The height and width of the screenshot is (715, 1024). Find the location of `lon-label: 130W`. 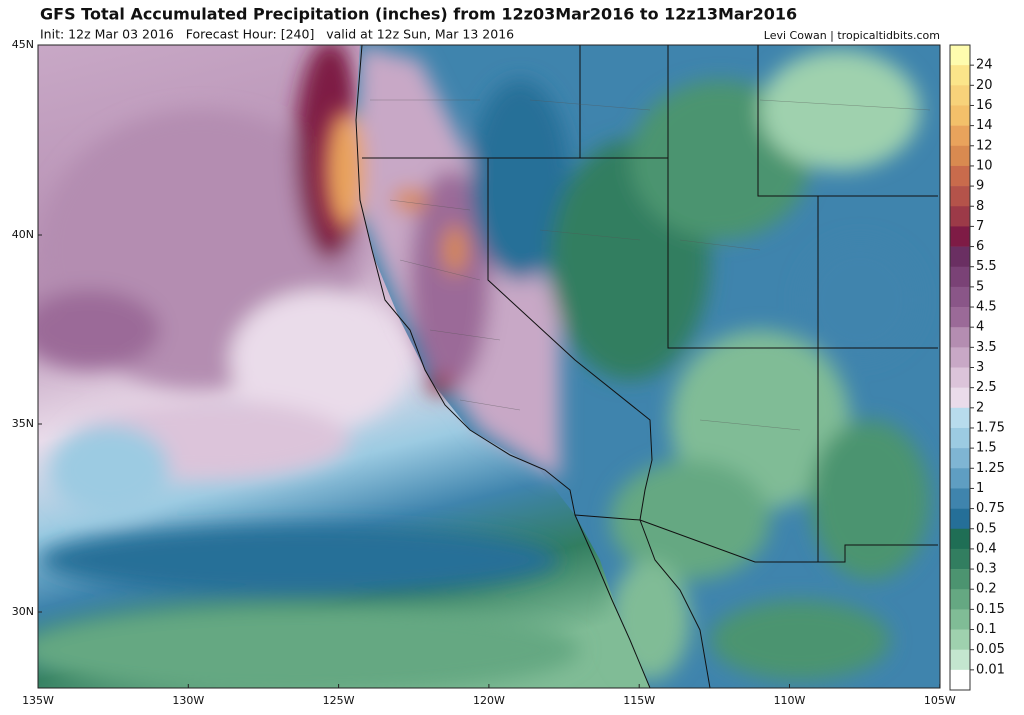

lon-label: 130W is located at coordinates (188, 700).